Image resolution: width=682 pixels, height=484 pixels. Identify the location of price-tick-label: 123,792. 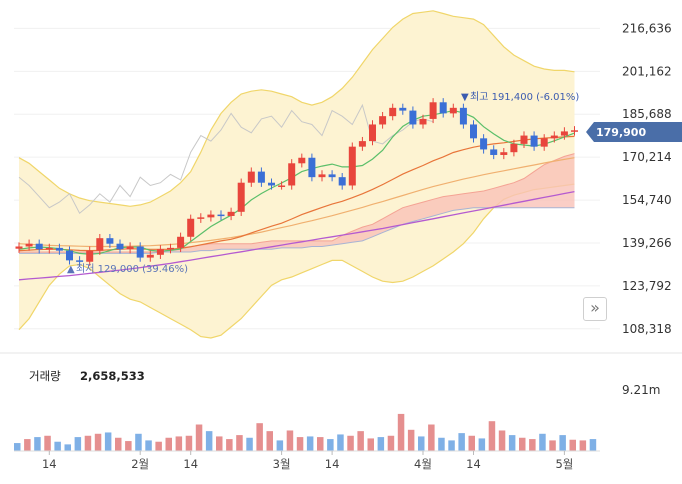
(647, 286).